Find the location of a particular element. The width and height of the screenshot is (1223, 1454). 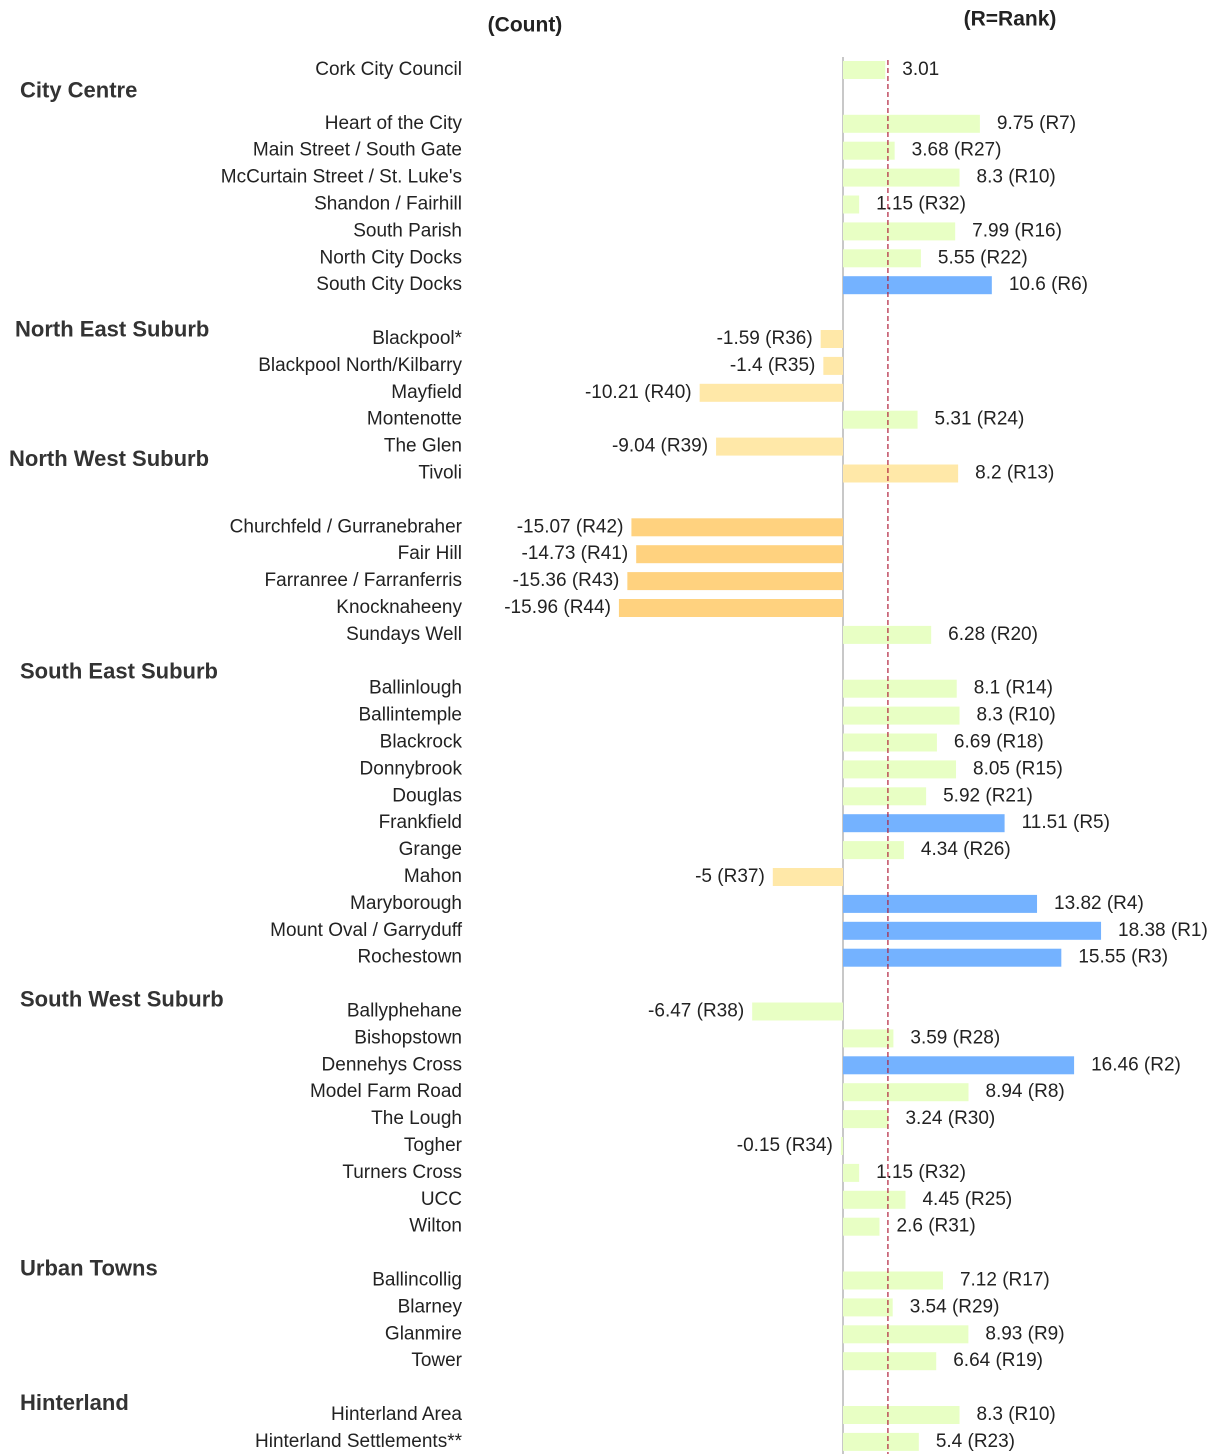

value-label: -15.96 (R44) is located at coordinates (557, 607).